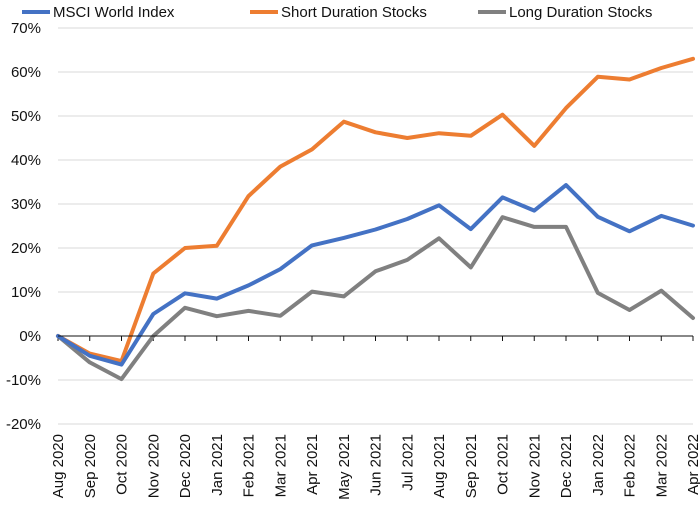 The height and width of the screenshot is (508, 700). Describe the element at coordinates (280, 465) in the screenshot. I see `x-tick-label: Mar 2021` at that location.